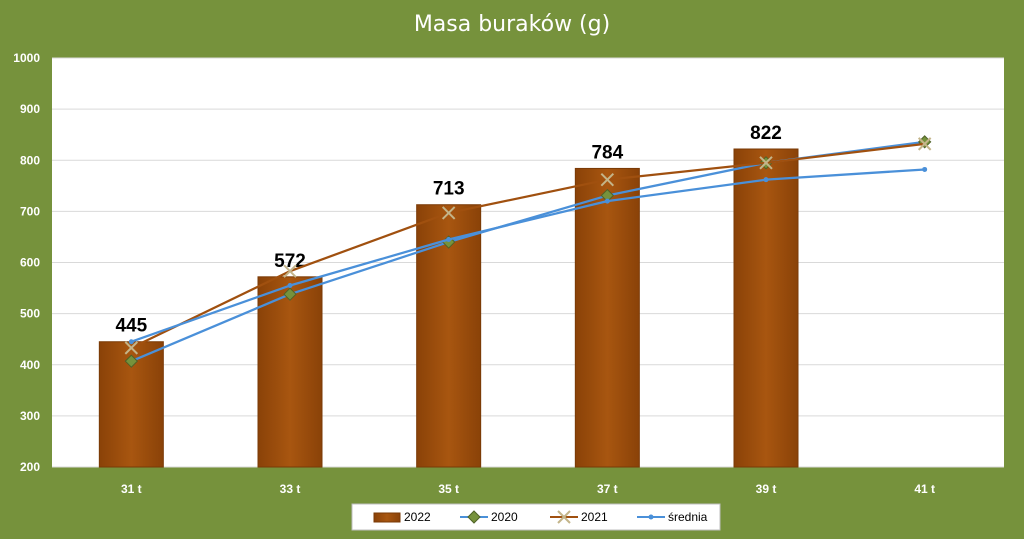  Describe the element at coordinates (766, 489) in the screenshot. I see `x-tick-label: 39 t` at that location.